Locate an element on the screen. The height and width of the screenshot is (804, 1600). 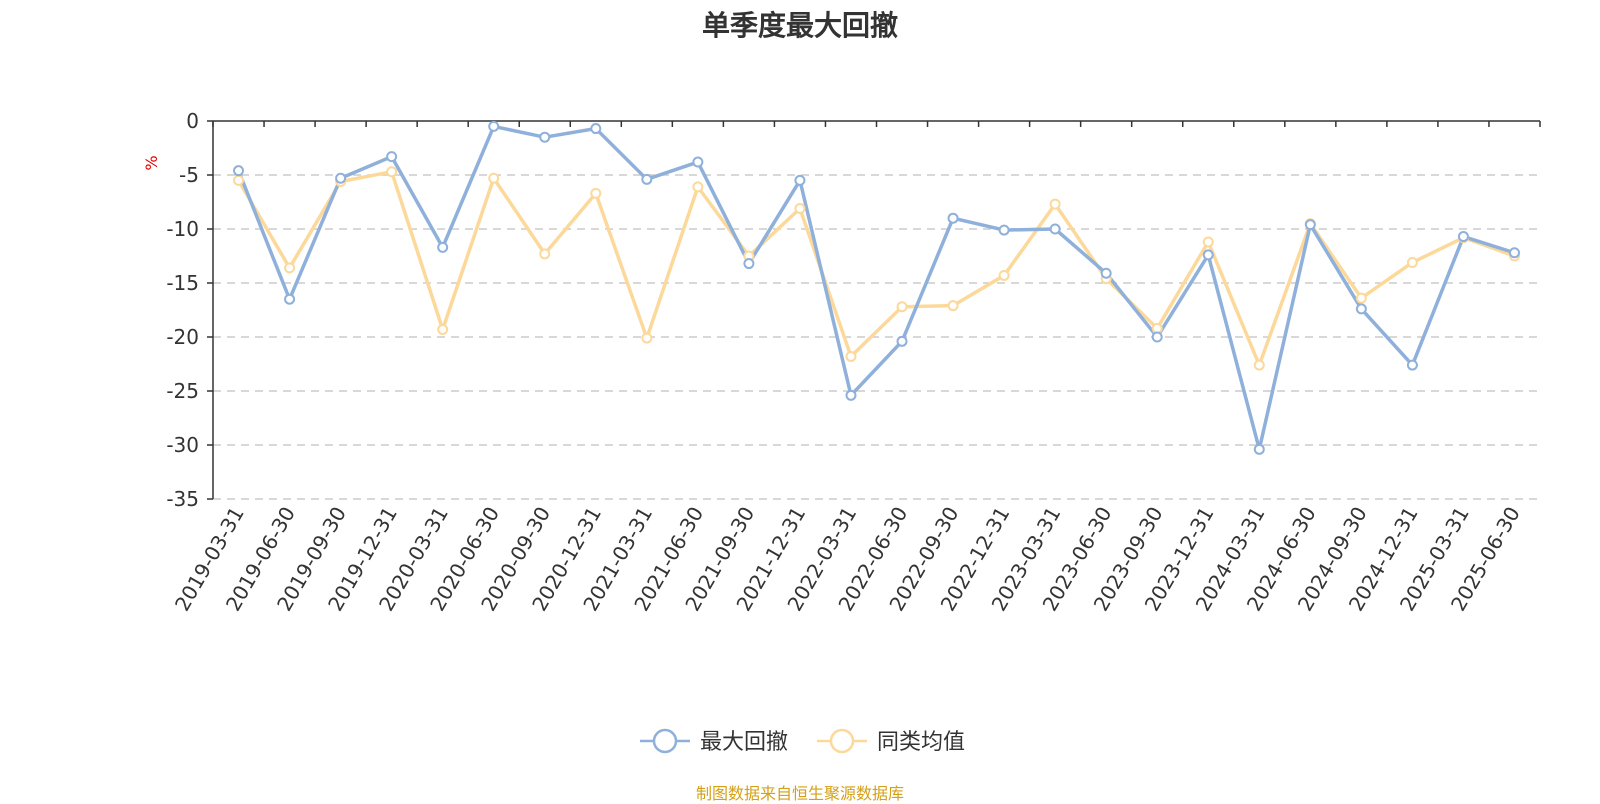
y-tick-label: -5 is located at coordinates (189, 175).